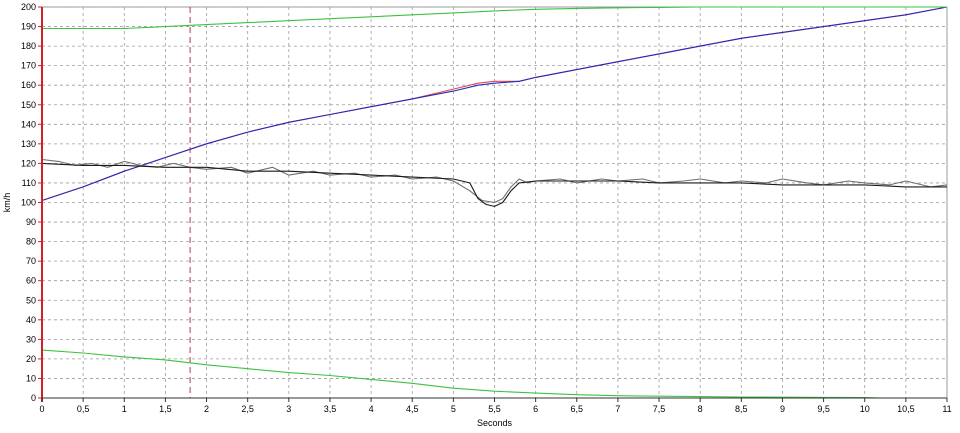  Describe the element at coordinates (29, 183) in the screenshot. I see `y-tick-label: 110` at that location.